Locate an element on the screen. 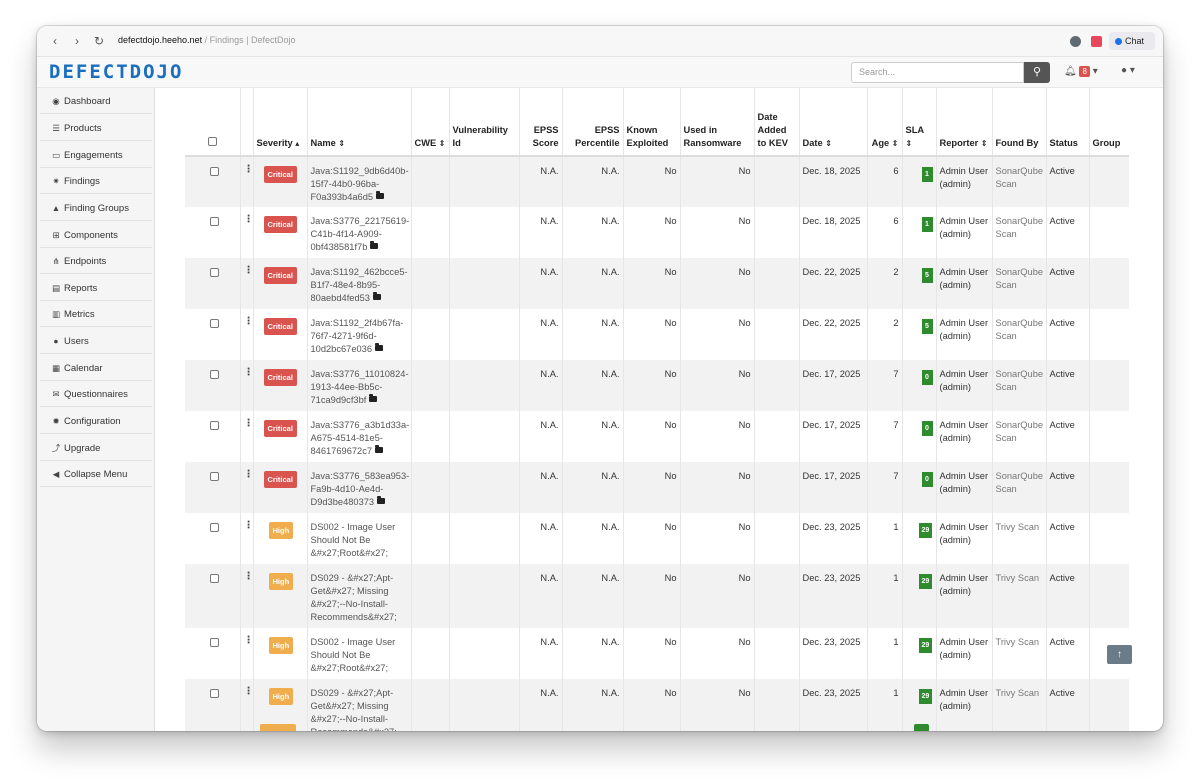 This screenshot has height=779, width=1200. date-header: Date ⇕ is located at coordinates (833, 122).